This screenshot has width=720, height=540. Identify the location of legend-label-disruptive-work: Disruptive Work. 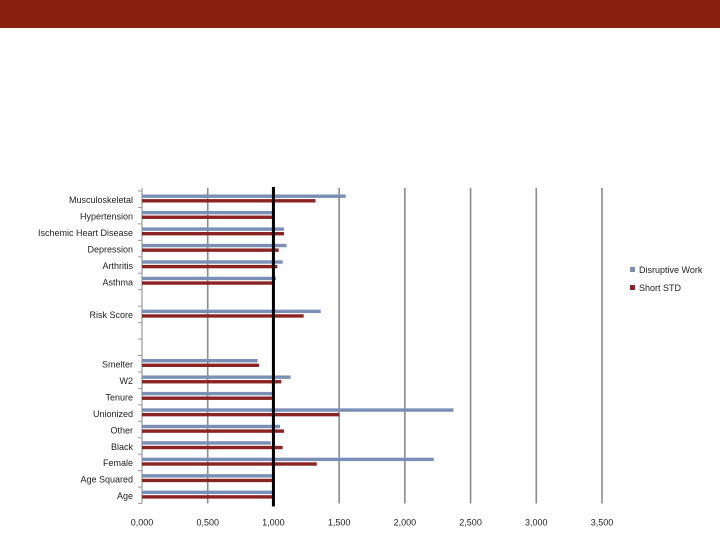
(671, 270).